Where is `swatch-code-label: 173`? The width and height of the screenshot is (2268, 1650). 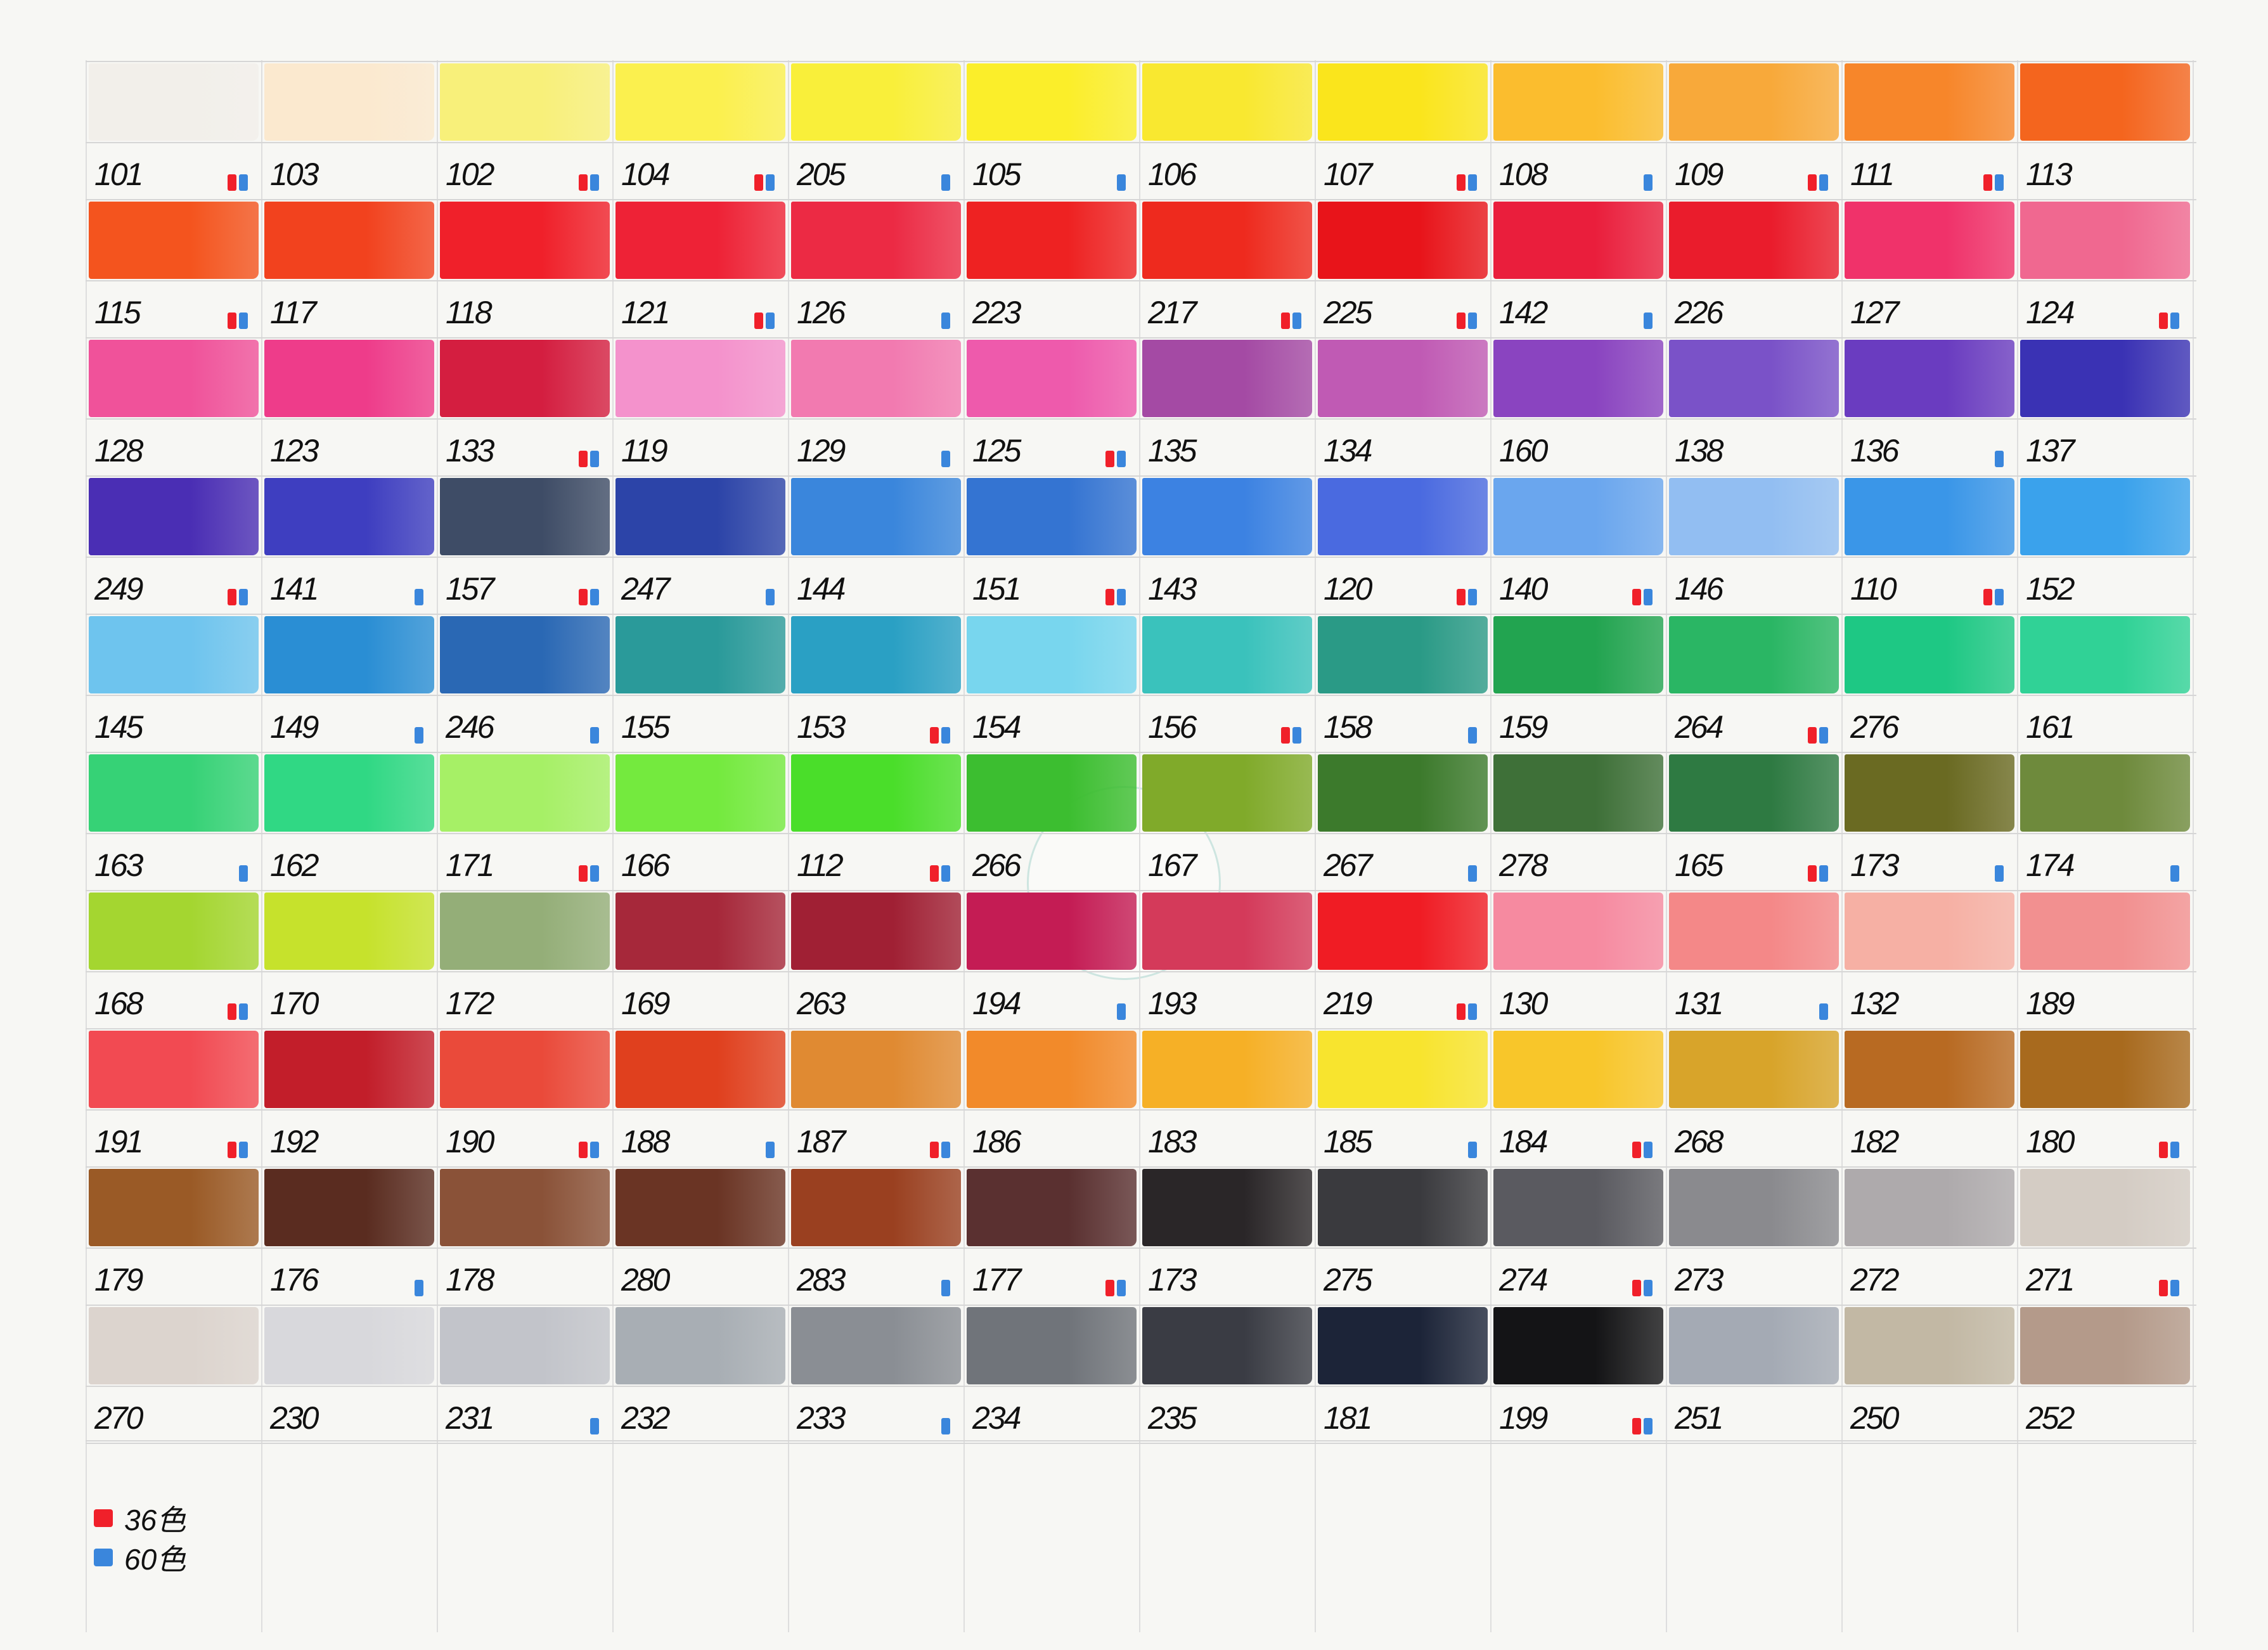
swatch-code-label: 173 is located at coordinates (1172, 1280).